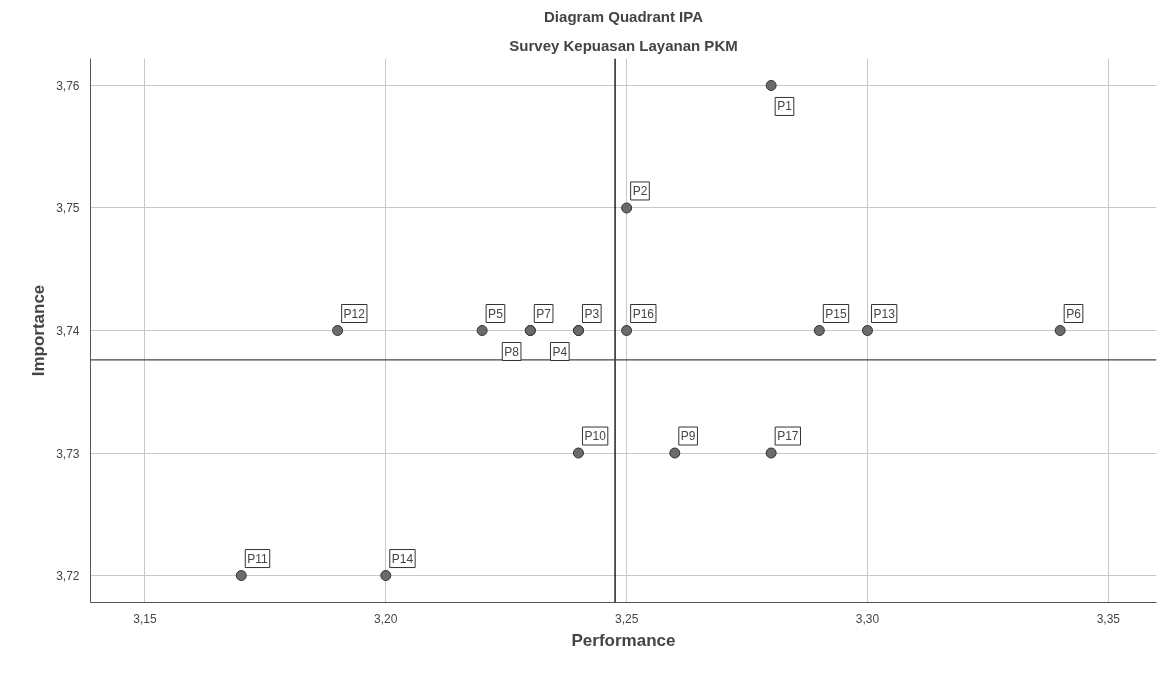  I want to click on chart-title: Diagram Quadrant IPA, so click(624, 16).